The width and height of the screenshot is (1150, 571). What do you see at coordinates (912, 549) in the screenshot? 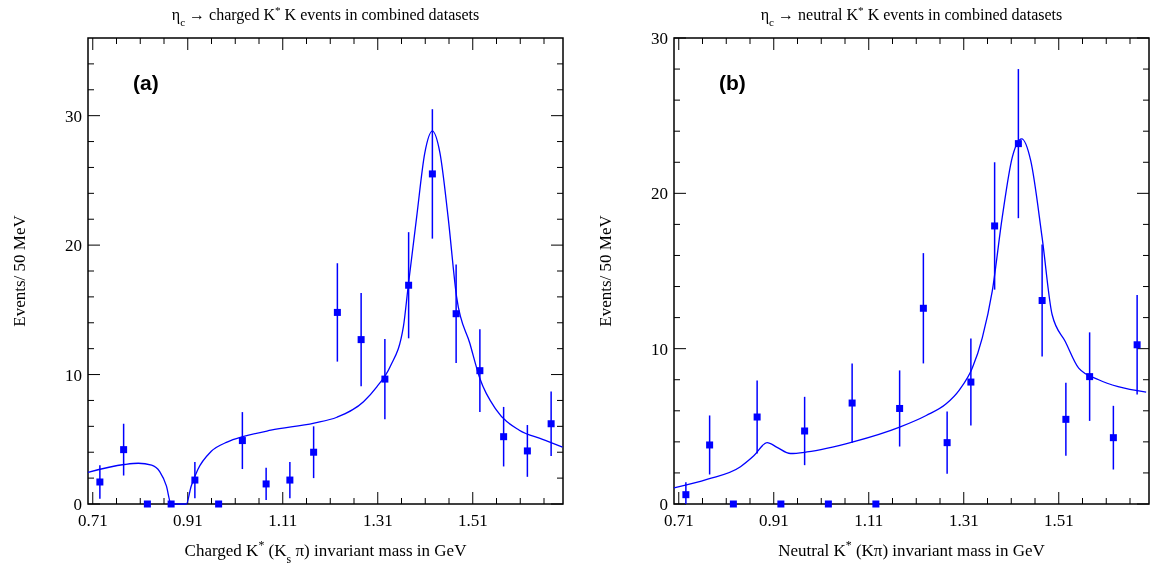
I see `x-axis-title: Neutral K$^{*}$ (Kπ) invariant mass in GeV` at bounding box center [912, 549].